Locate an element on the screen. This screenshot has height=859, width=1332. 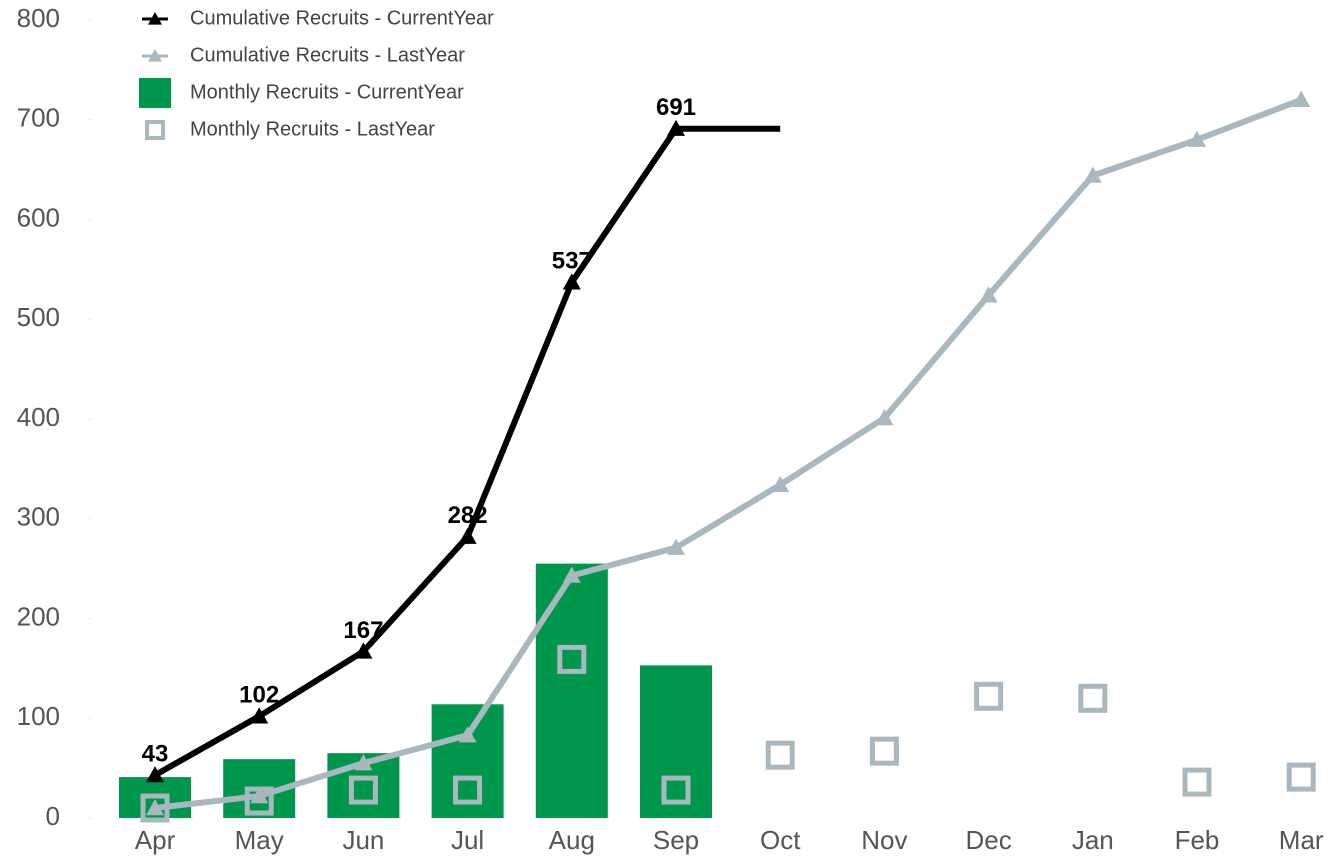
x-tick-label: Apr is located at coordinates (155, 840).